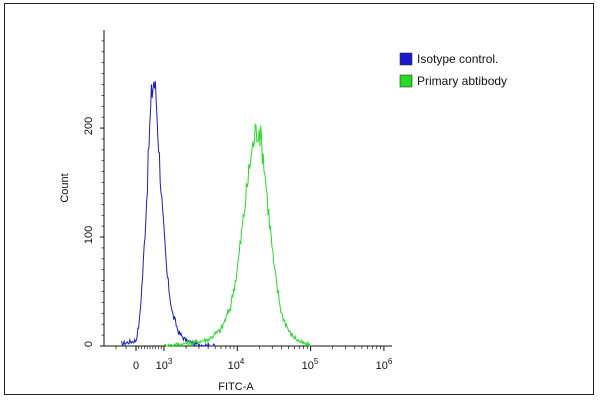  What do you see at coordinates (89, 235) in the screenshot?
I see `y-tick-label: 100` at bounding box center [89, 235].